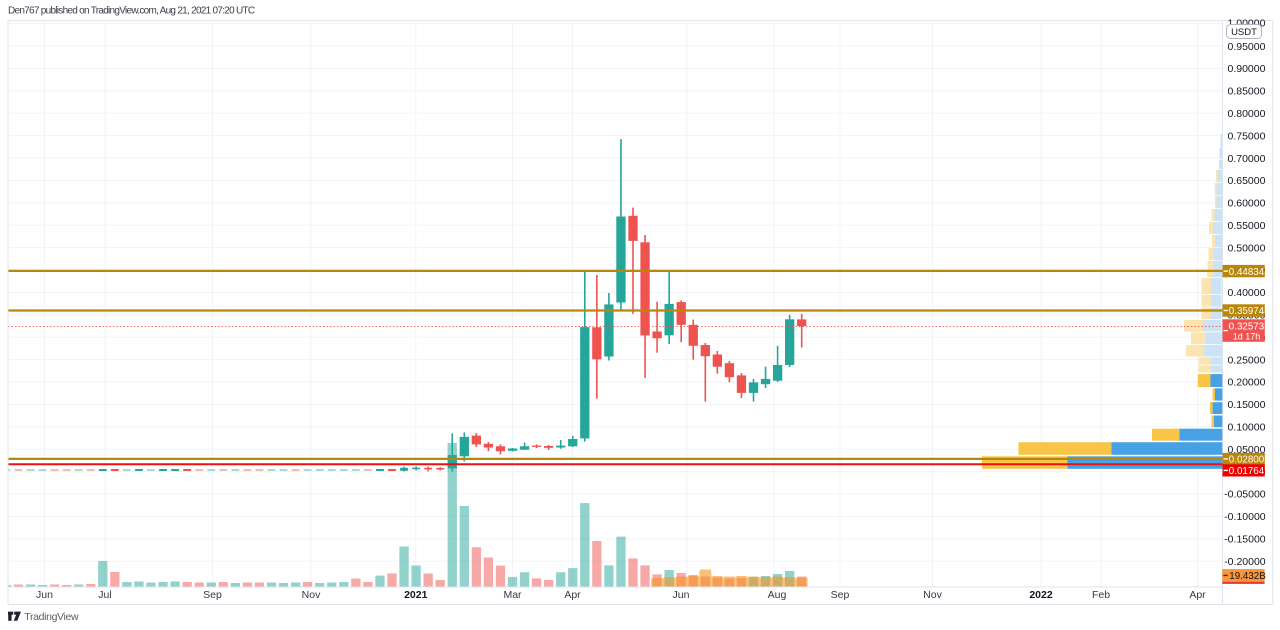 The width and height of the screenshot is (1280, 630). I want to click on svg-text: -0.05000, so click(1245, 495).